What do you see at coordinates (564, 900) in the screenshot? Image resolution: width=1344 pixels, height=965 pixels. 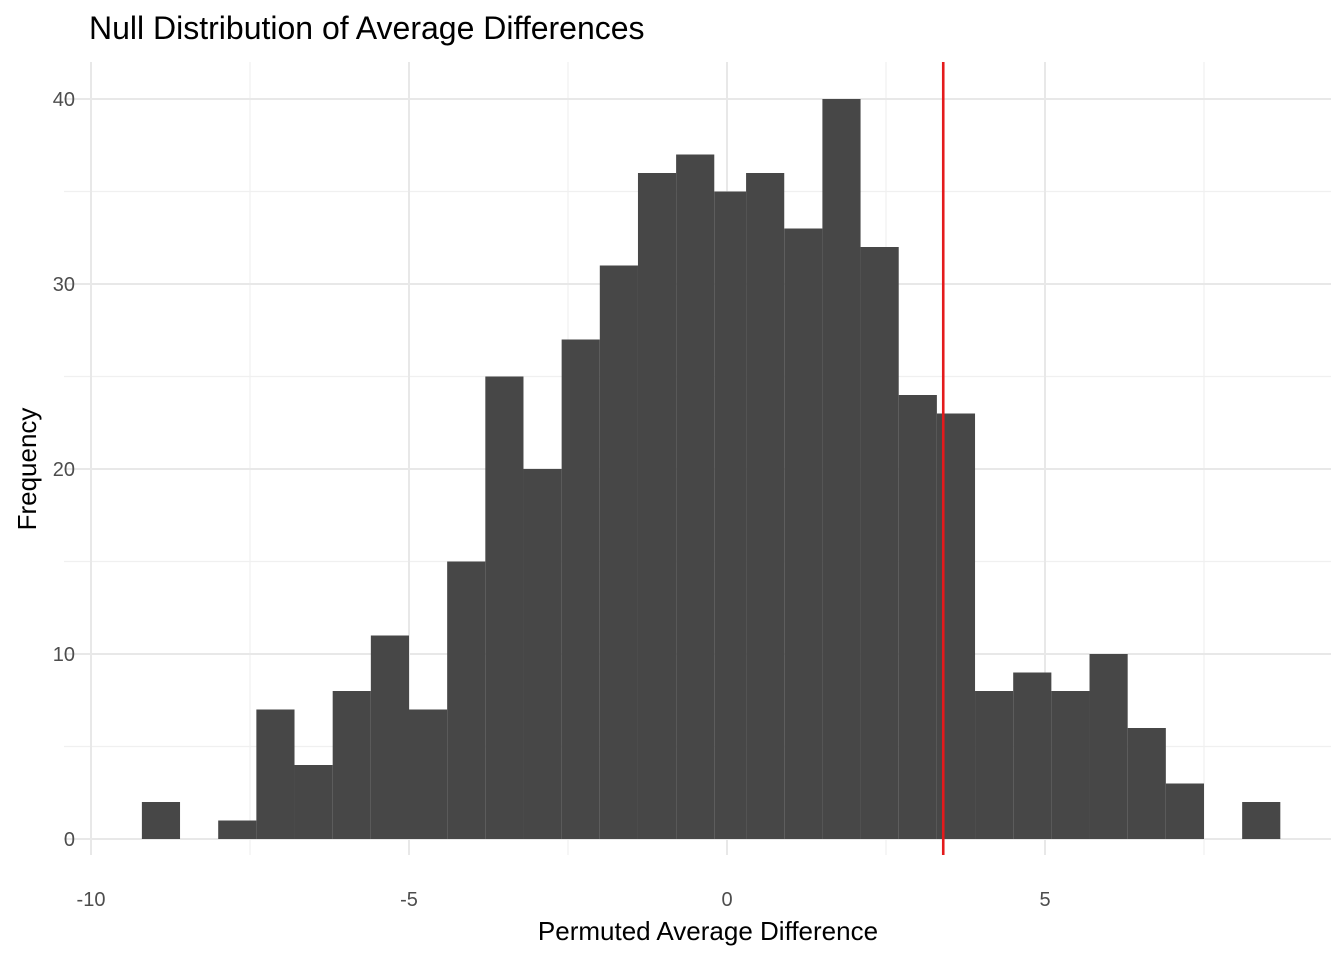 I see `x-tick-labels: -10 -5 0 5` at bounding box center [564, 900].